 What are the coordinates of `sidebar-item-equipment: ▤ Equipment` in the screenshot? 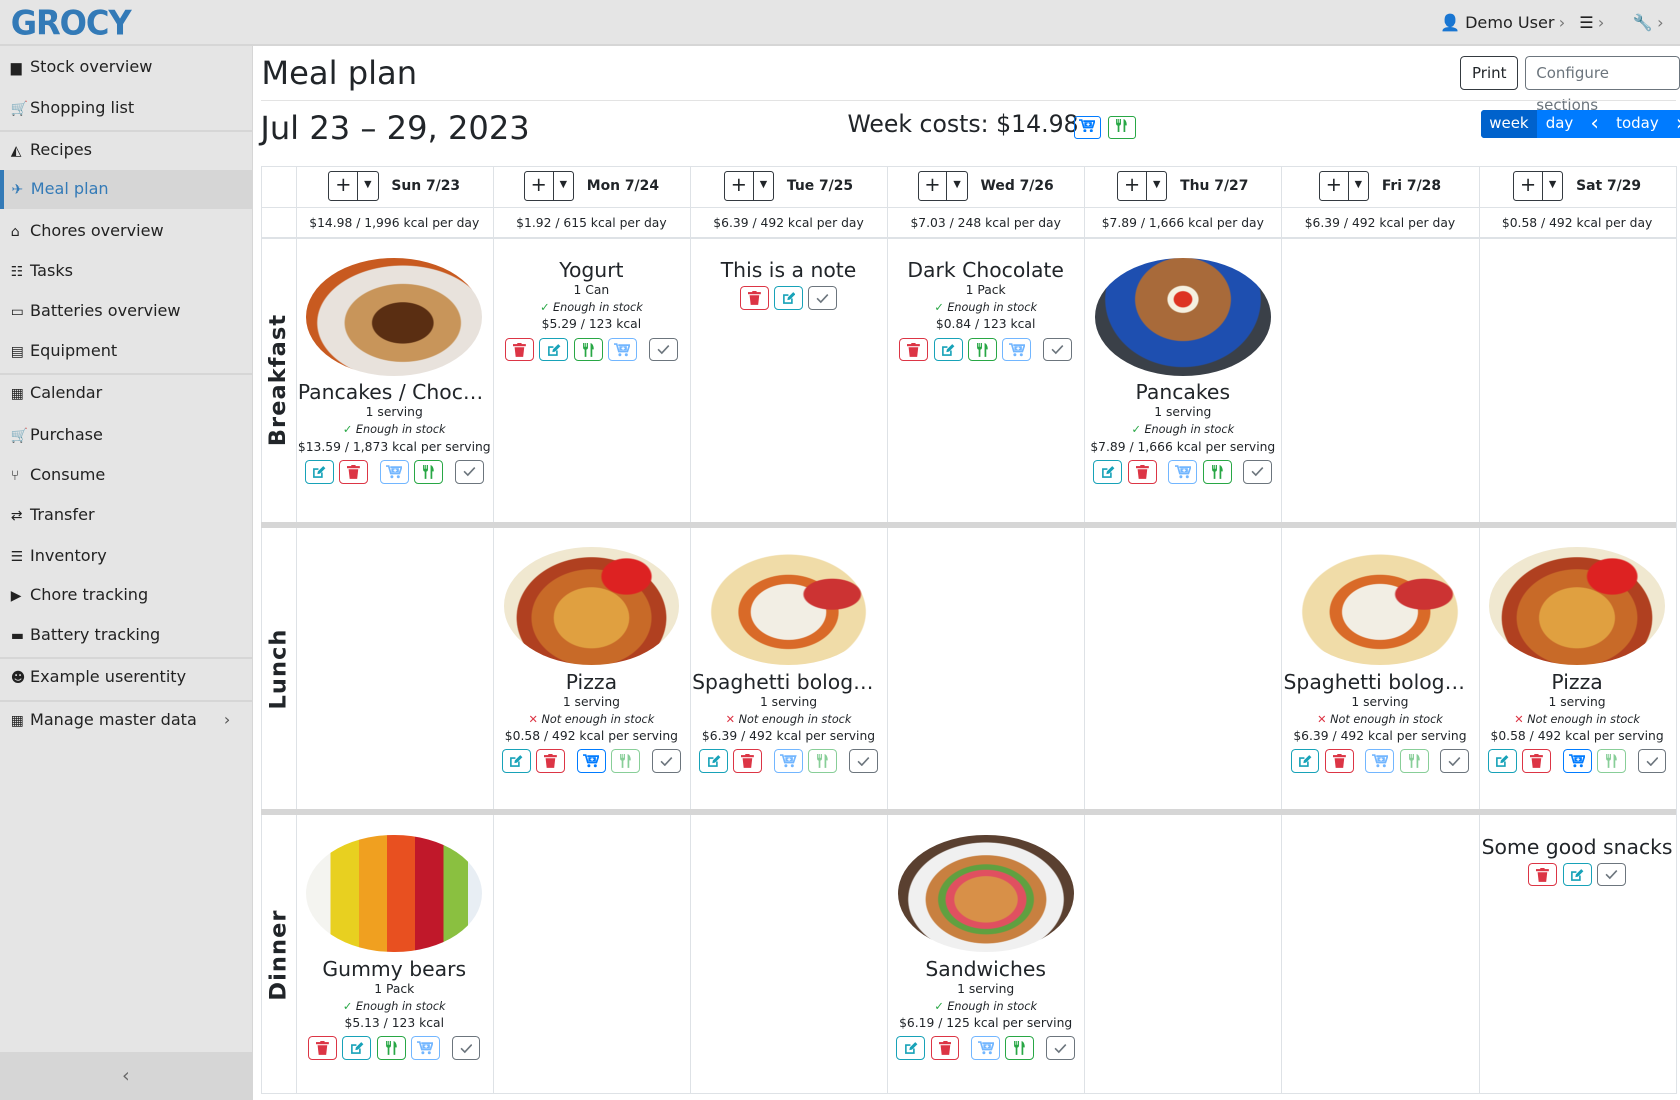 It's located at (126, 351).